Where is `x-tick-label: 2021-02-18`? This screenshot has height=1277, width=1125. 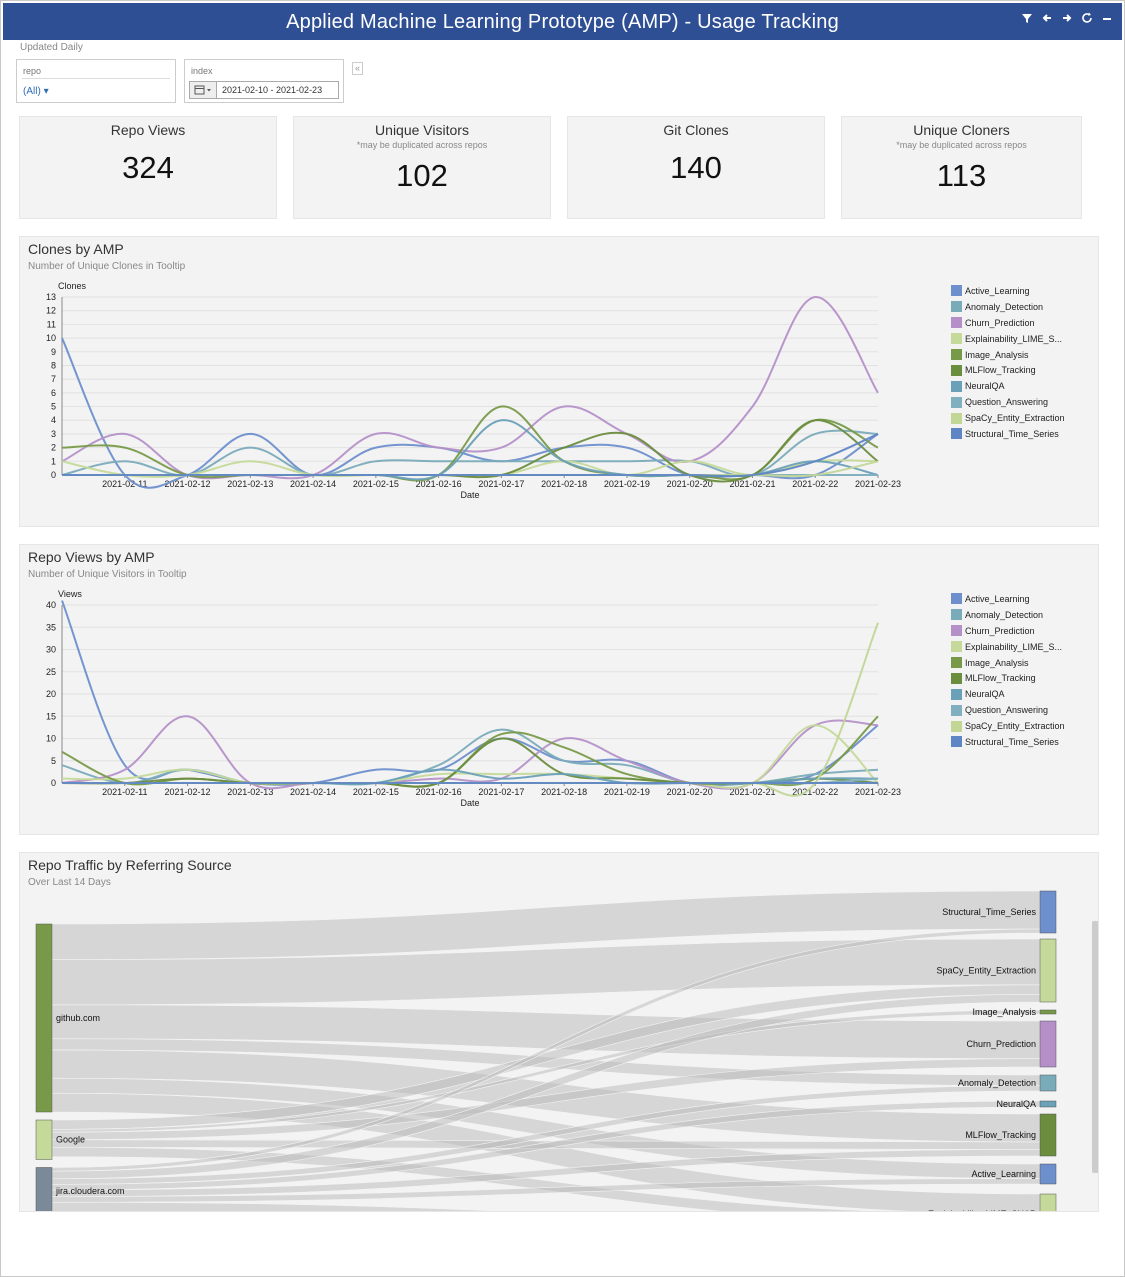
x-tick-label: 2021-02-18 is located at coordinates (564, 484).